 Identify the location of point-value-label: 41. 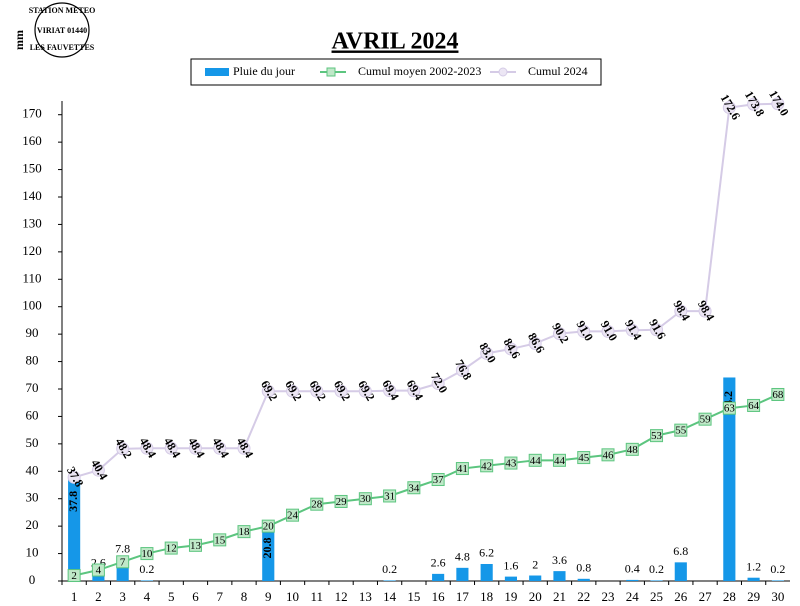
(462, 469).